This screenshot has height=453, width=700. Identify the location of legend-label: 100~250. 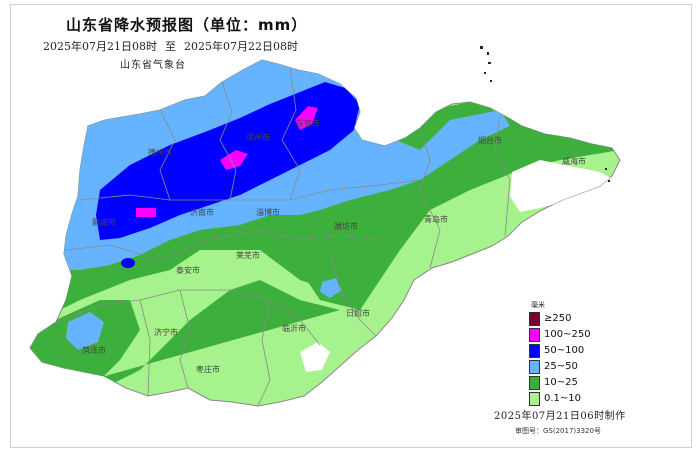
(567, 334).